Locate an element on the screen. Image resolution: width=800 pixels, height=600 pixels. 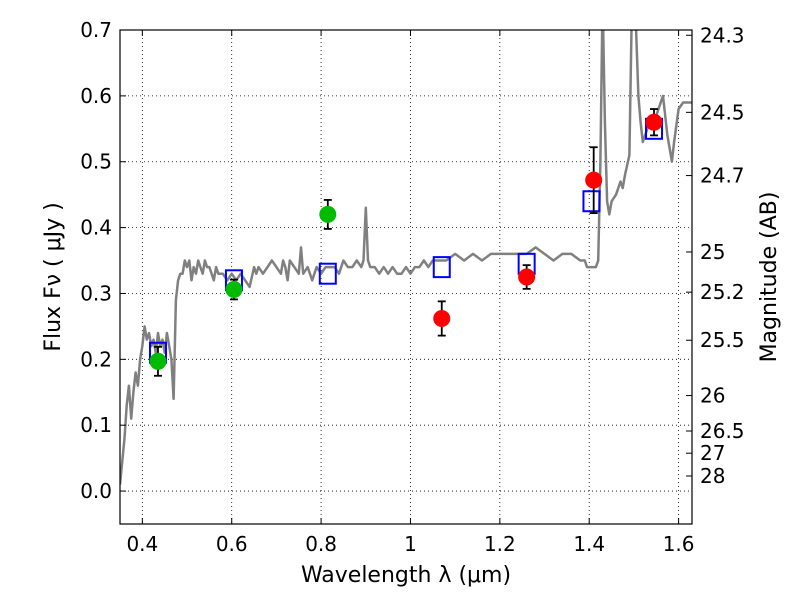
magnitude-tick-label: 24.5 is located at coordinates (722, 112).